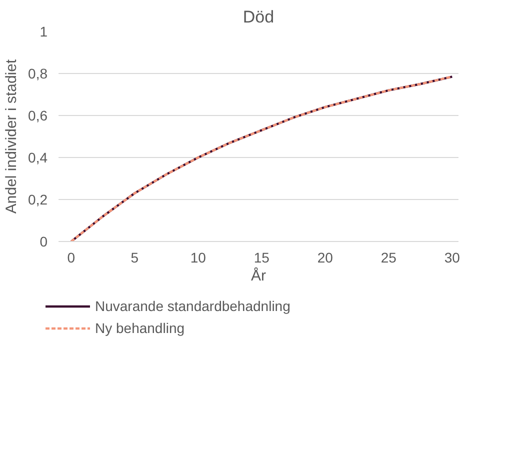 The height and width of the screenshot is (450, 525). I want to click on x-tick-label: 25, so click(388, 258).